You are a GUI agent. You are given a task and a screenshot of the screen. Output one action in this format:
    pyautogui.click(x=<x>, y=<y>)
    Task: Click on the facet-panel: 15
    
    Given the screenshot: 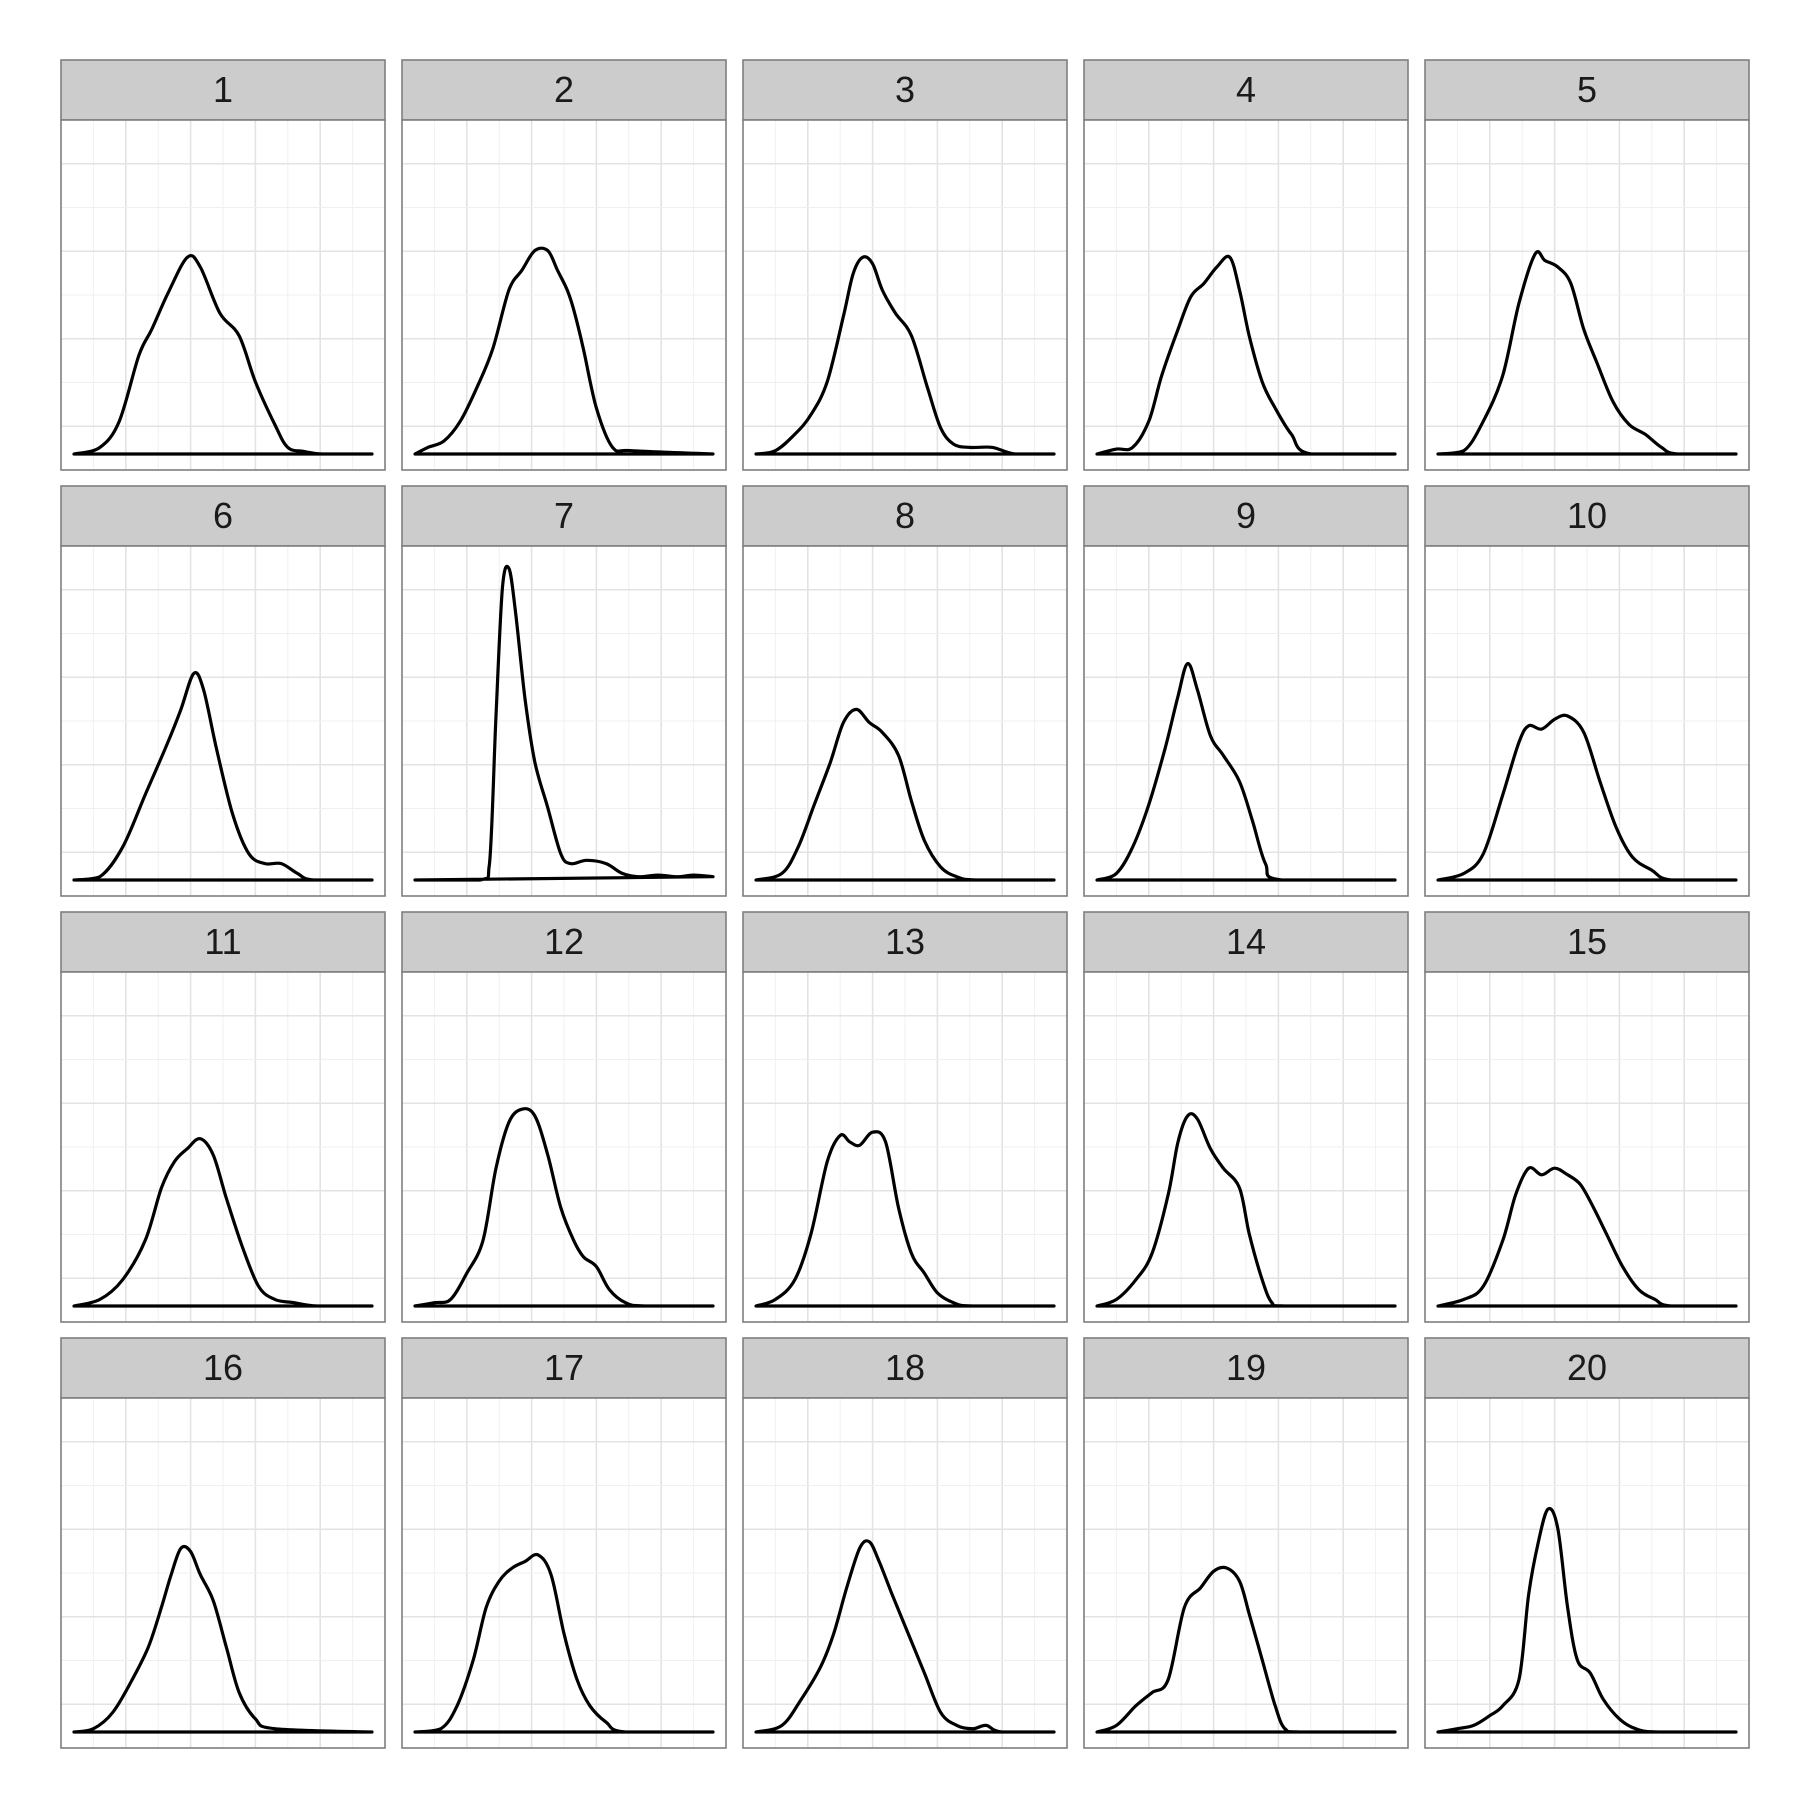 What is the action you would take?
    pyautogui.click(x=1587, y=1117)
    